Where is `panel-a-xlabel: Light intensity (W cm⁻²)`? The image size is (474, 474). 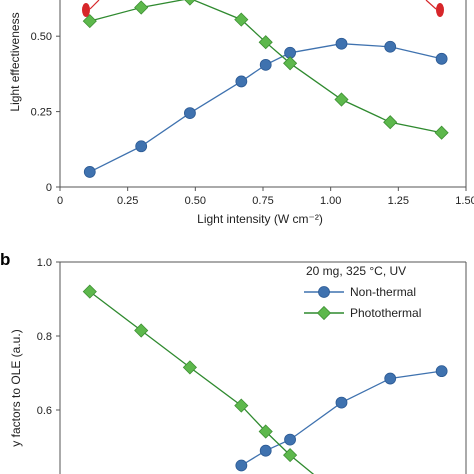
panel-a-xlabel: Light intensity (W cm⁻²) is located at coordinates (260, 219).